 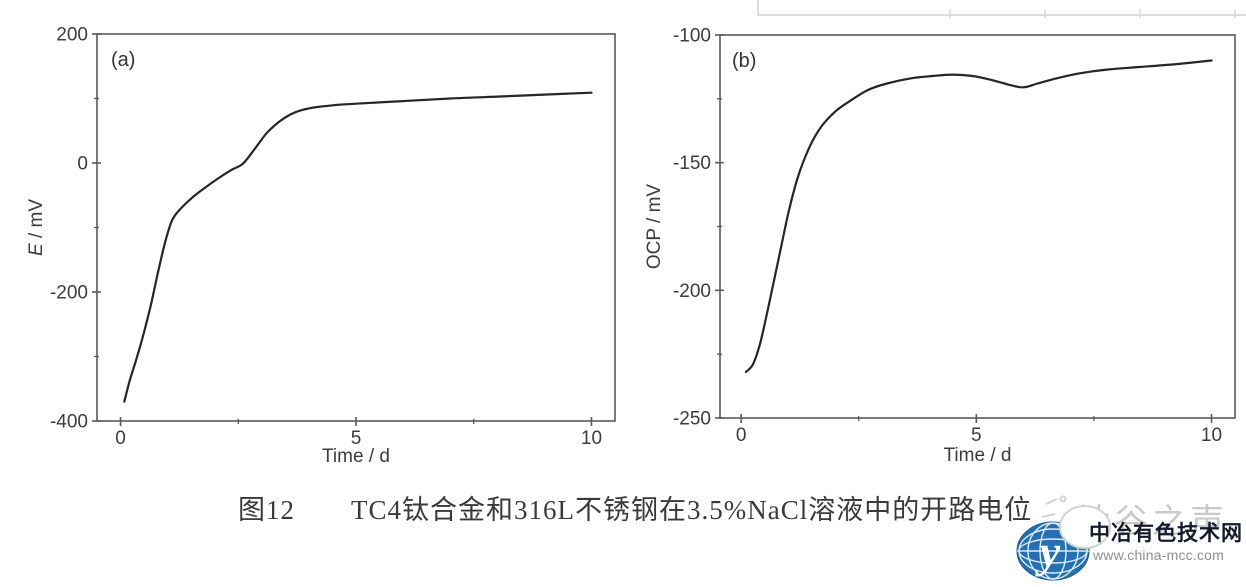 What do you see at coordinates (123, 60) in the screenshot?
I see `panel-label: (a)` at bounding box center [123, 60].